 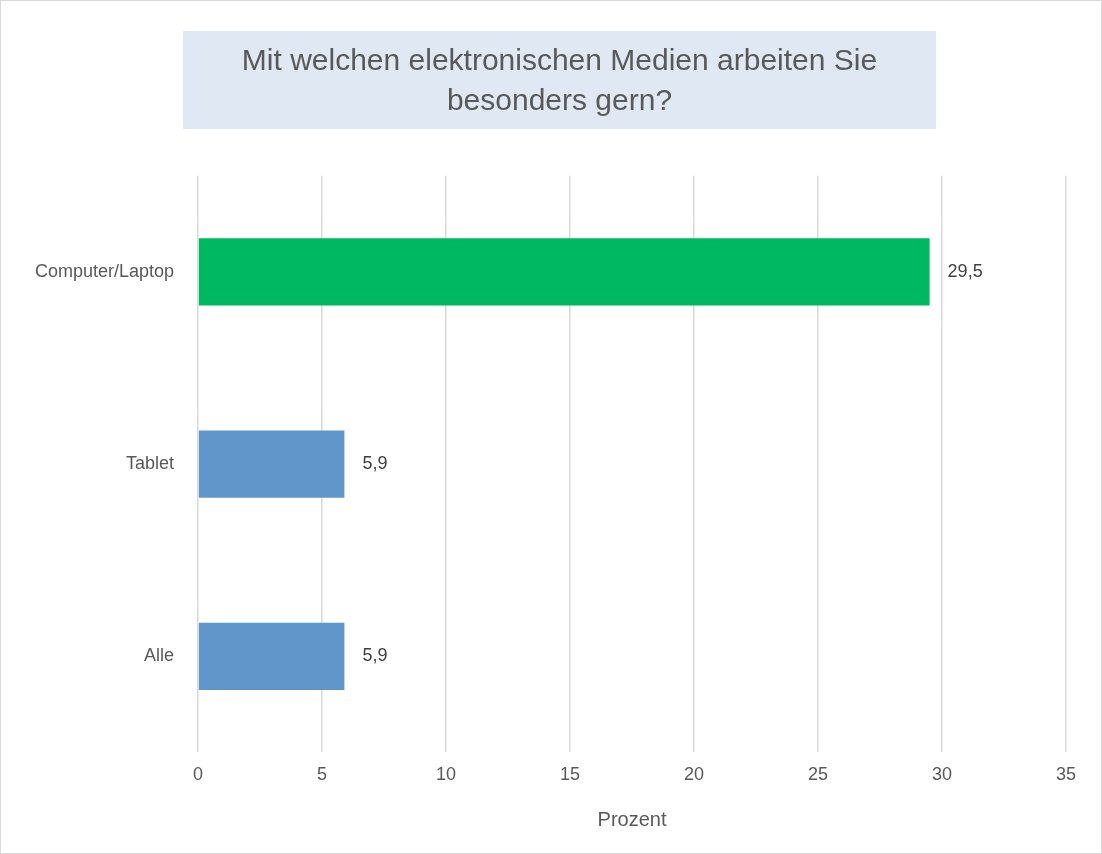 I want to click on y-tick-label: Computer/Laptop, so click(x=104, y=270).